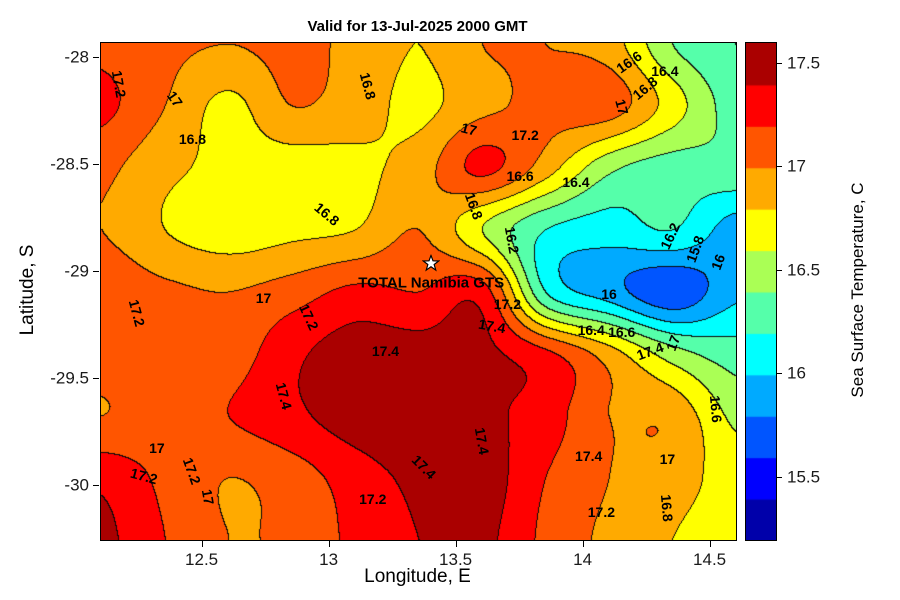 The height and width of the screenshot is (600, 900). I want to click on colorbar, so click(761, 291).